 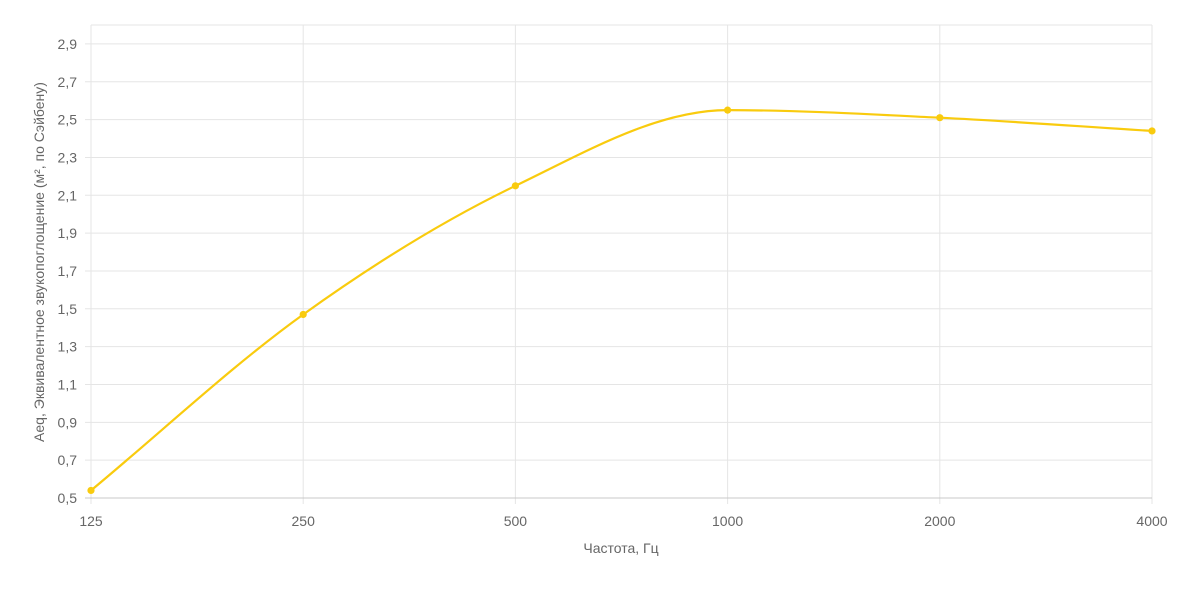 What do you see at coordinates (68, 347) in the screenshot?
I see `y-tick-label: 1,3` at bounding box center [68, 347].